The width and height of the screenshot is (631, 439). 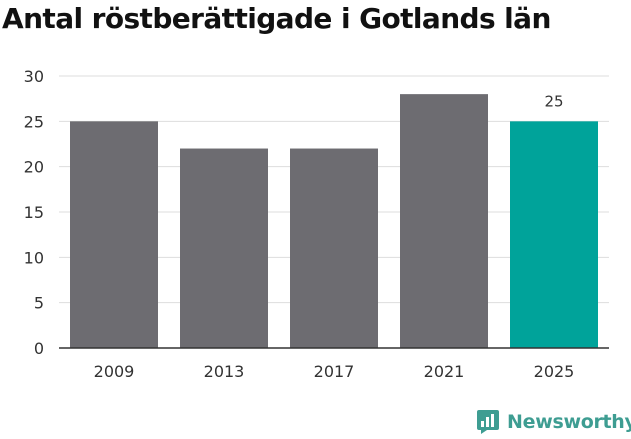 What do you see at coordinates (569, 422) in the screenshot?
I see `brand-name: Newsworthy` at bounding box center [569, 422].